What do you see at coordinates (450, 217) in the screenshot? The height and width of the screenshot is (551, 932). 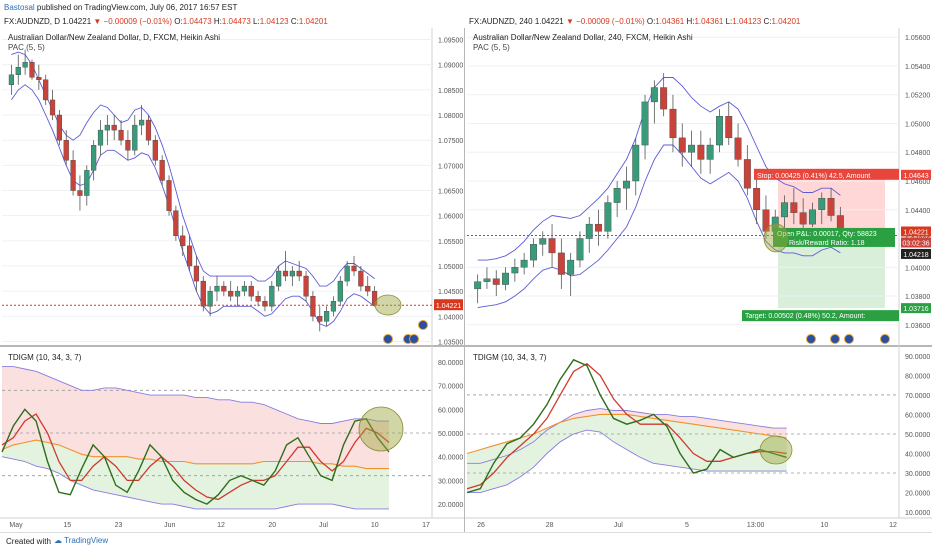 I see `left-price-tick: 1.06000` at bounding box center [450, 217].